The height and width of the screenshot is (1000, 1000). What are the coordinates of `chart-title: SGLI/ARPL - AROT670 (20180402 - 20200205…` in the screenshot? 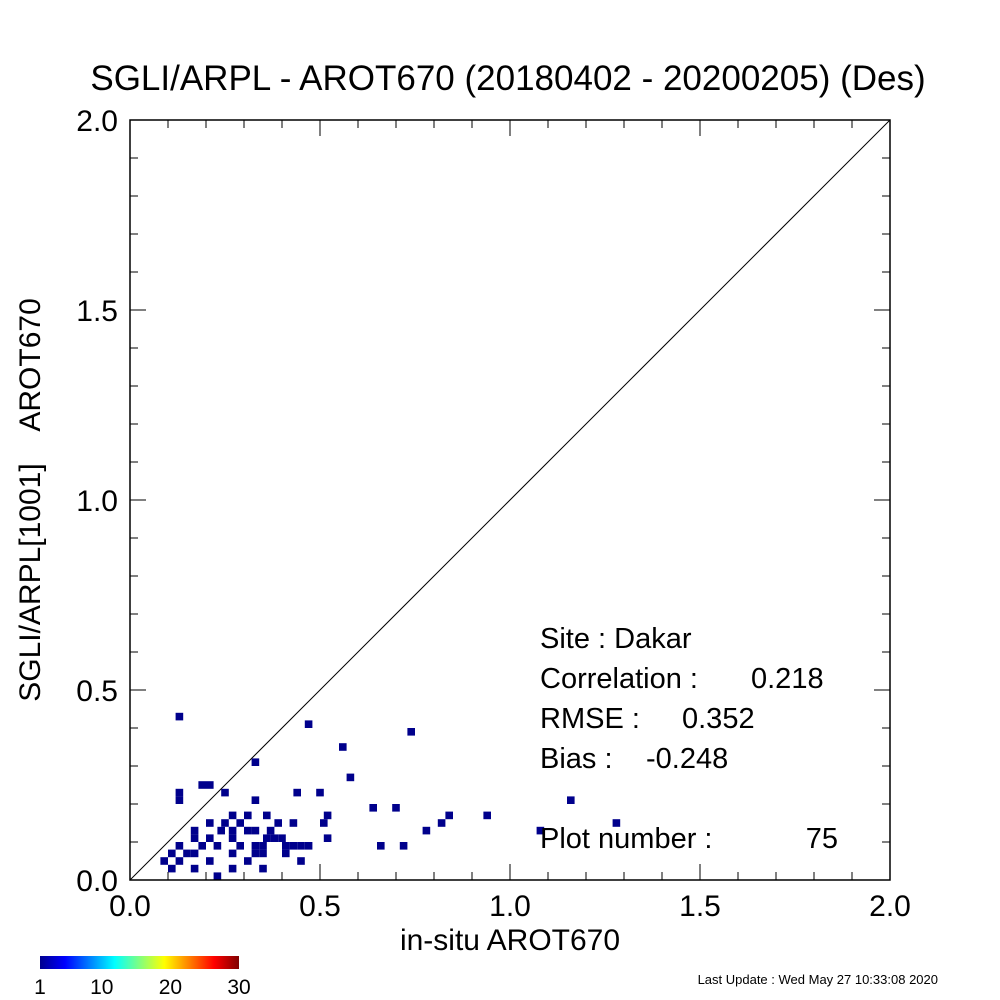 It's located at (507, 78).